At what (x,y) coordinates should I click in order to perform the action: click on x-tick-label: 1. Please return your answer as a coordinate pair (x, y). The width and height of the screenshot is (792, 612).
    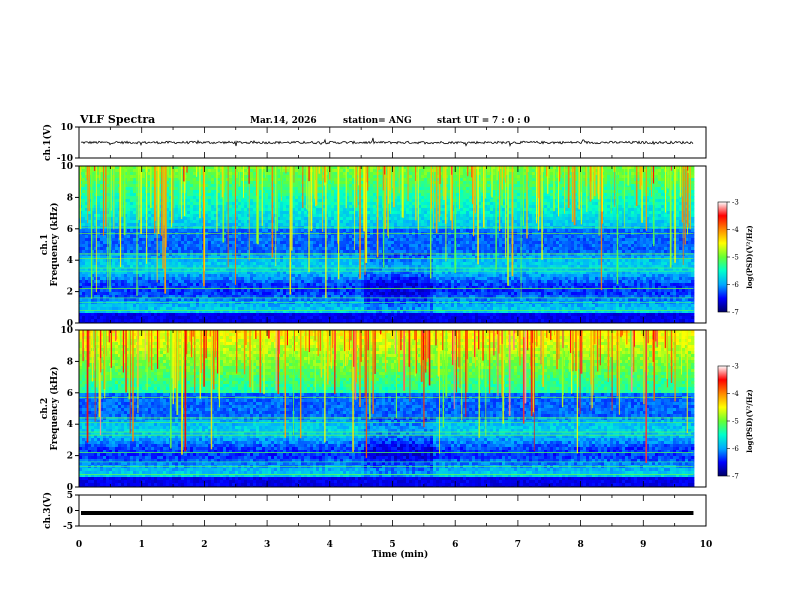
    Looking at the image, I should click on (142, 545).